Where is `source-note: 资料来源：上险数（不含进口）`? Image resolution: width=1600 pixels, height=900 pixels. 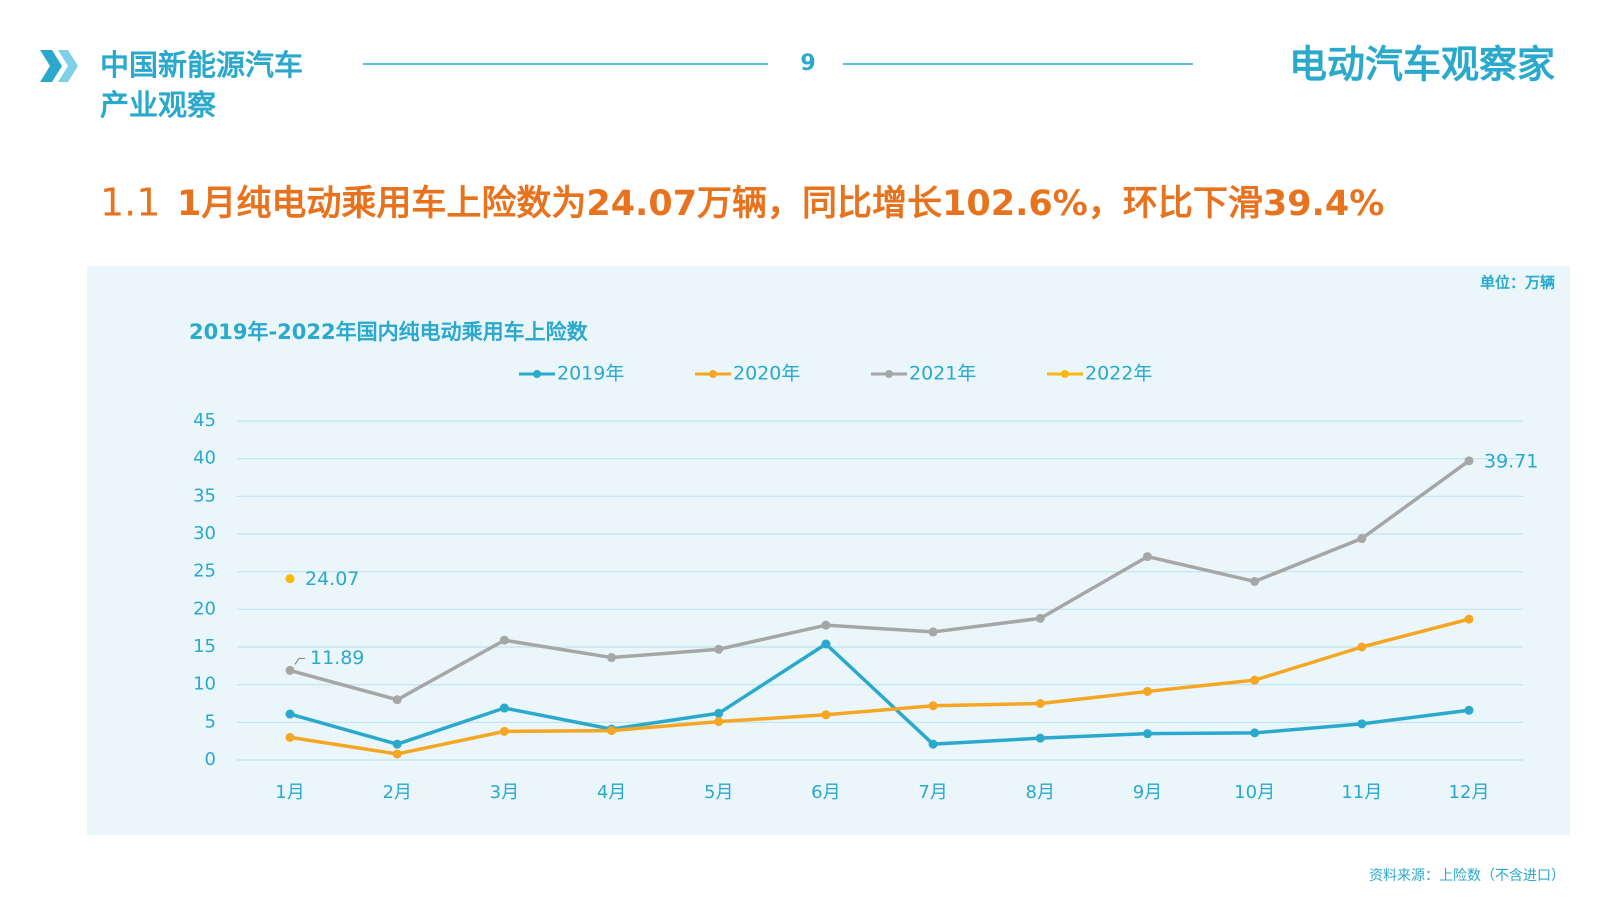 source-note: 资料来源：上险数（不含进口） is located at coordinates (1467, 876).